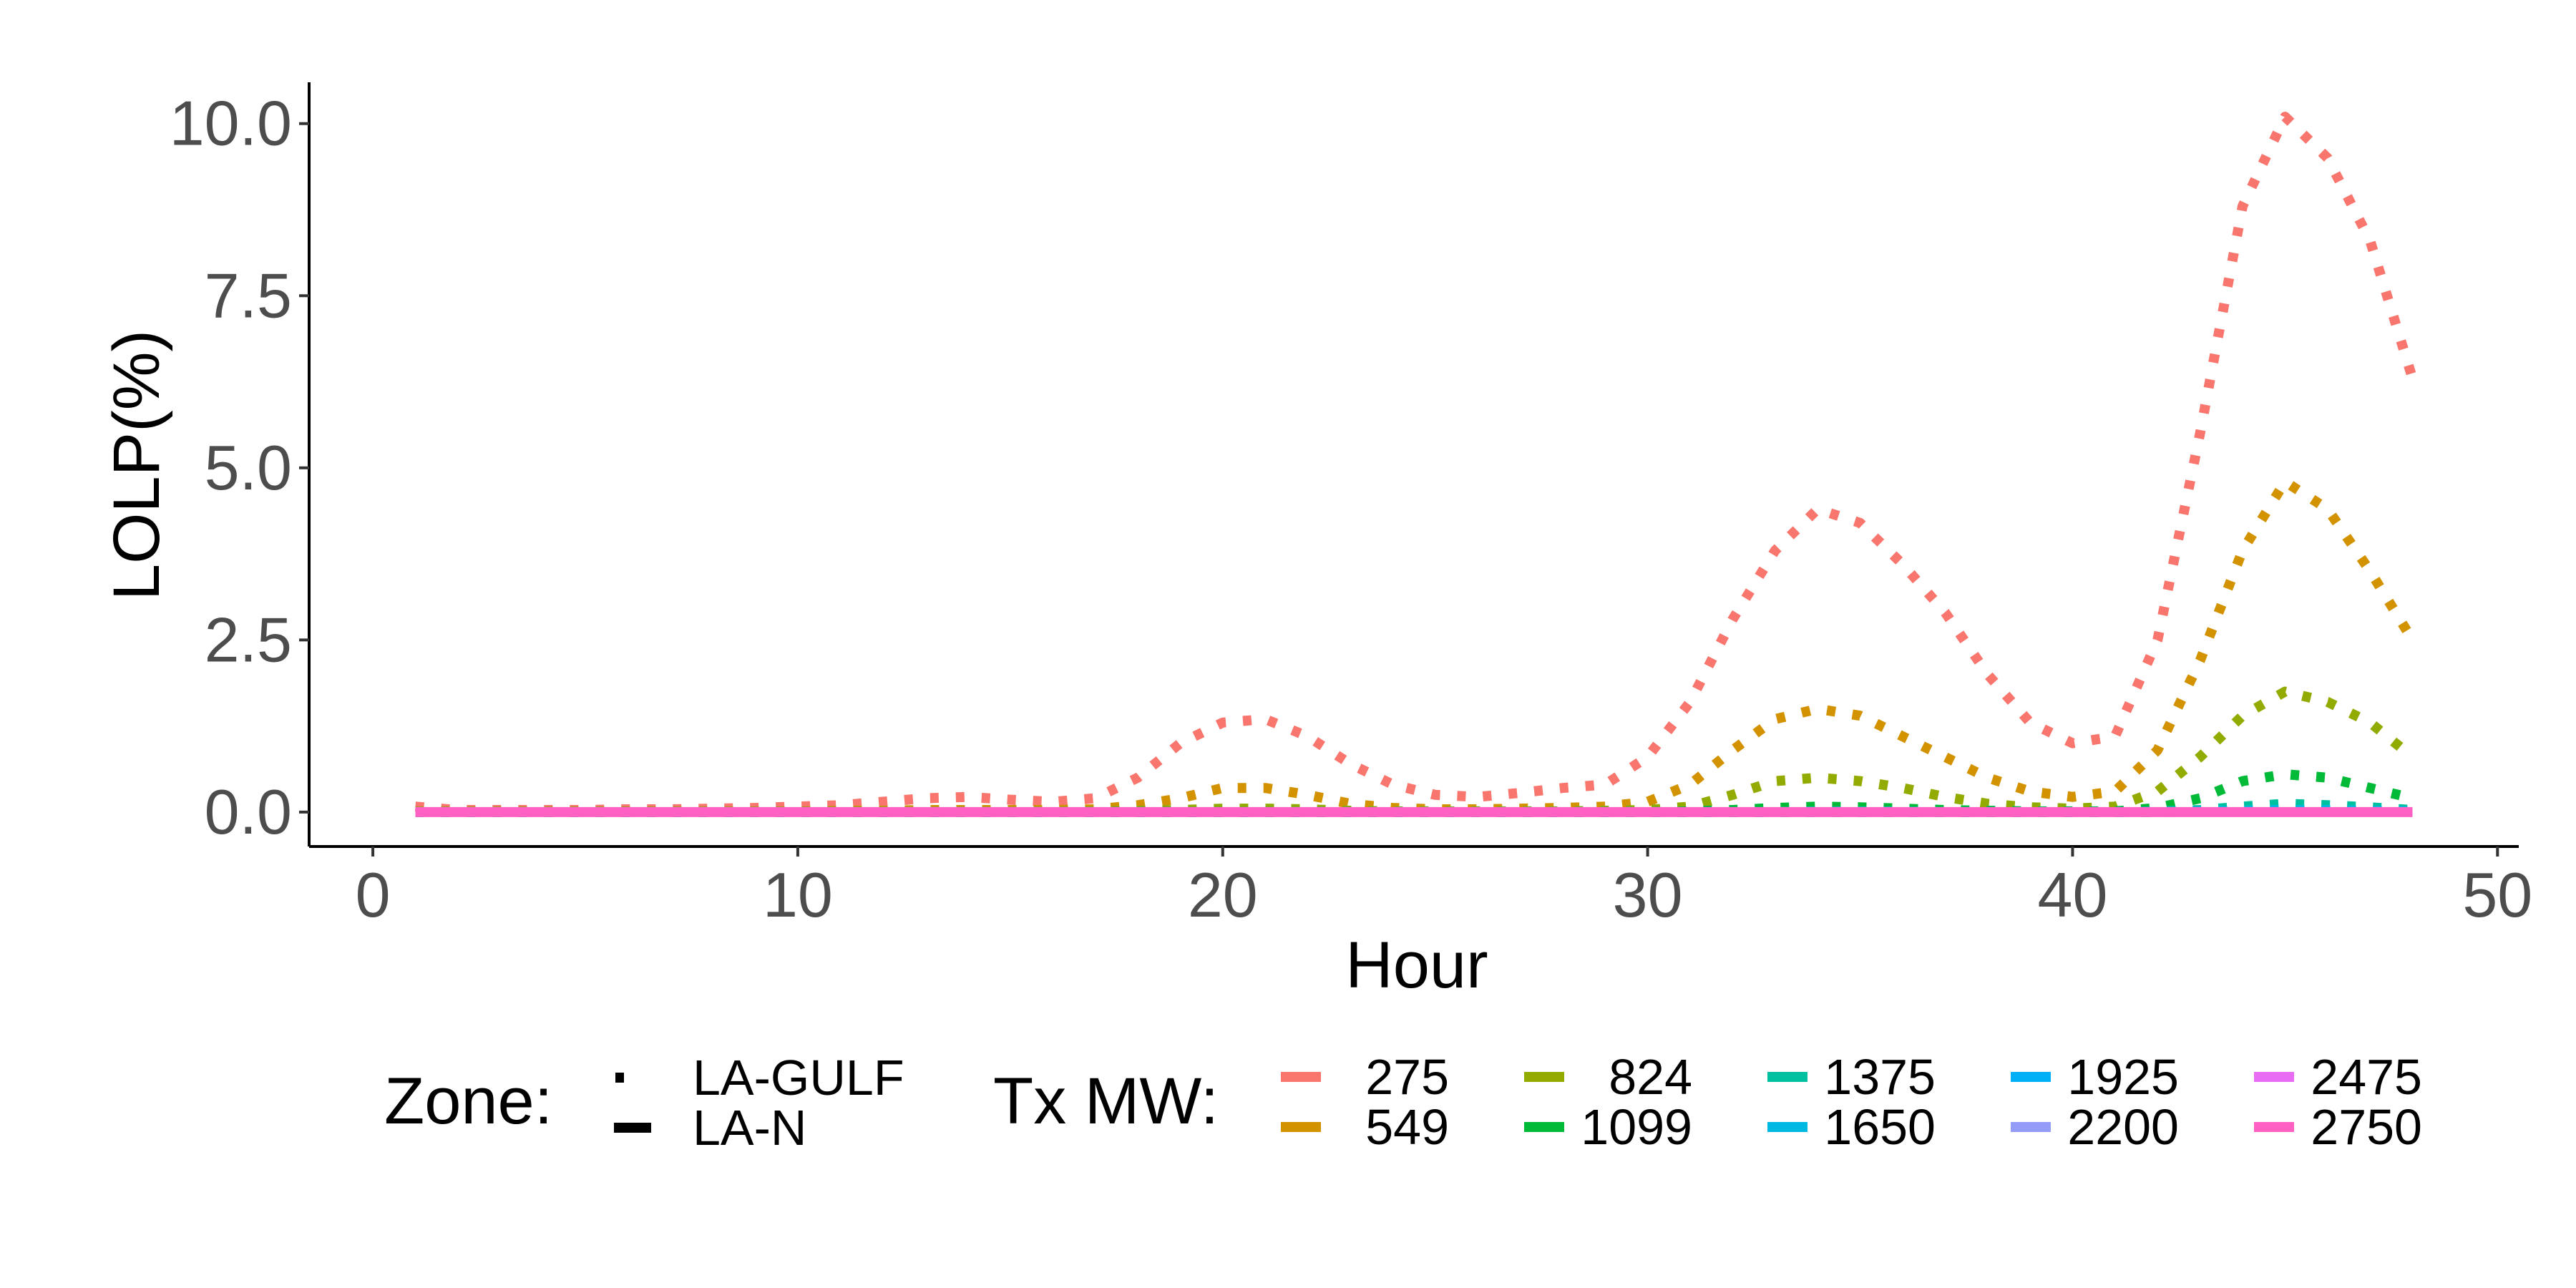 The image size is (2576, 1288). Describe the element at coordinates (1444, 888) in the screenshot. I see `x-axis-ticks: 0 10 20 30 40 50` at that location.